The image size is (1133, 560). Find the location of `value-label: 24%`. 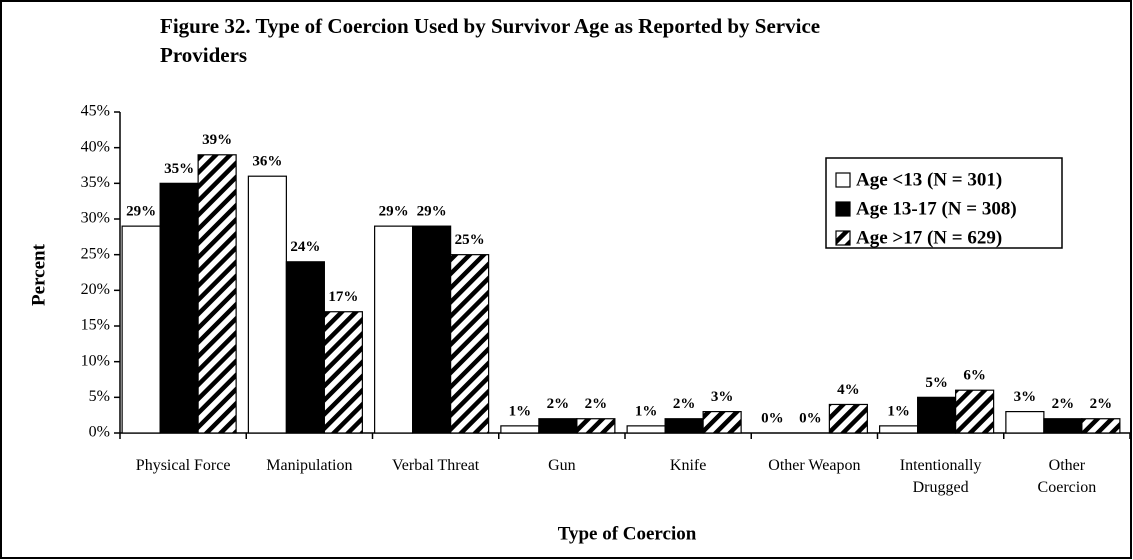

value-label: 24% is located at coordinates (305, 247).